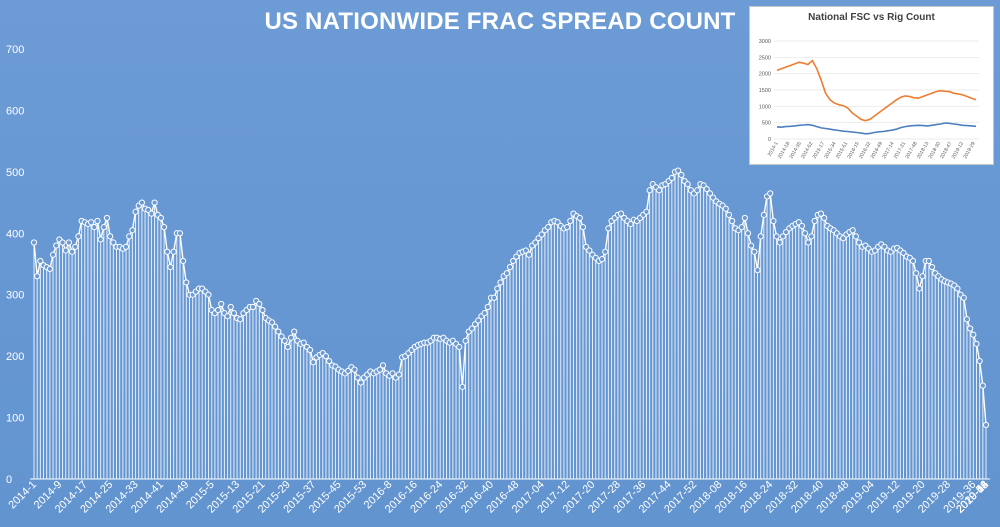 Image resolution: width=1000 pixels, height=527 pixels. What do you see at coordinates (766, 124) in the screenshot?
I see `inset-y-tick-label: 500` at bounding box center [766, 124].